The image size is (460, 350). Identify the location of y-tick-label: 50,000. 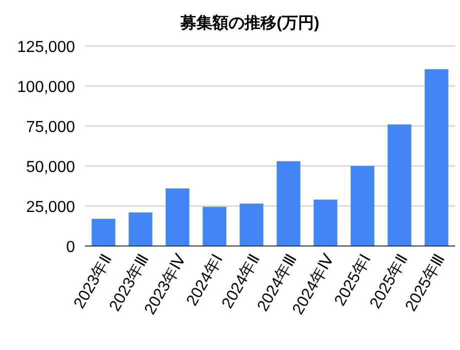
(51, 167).